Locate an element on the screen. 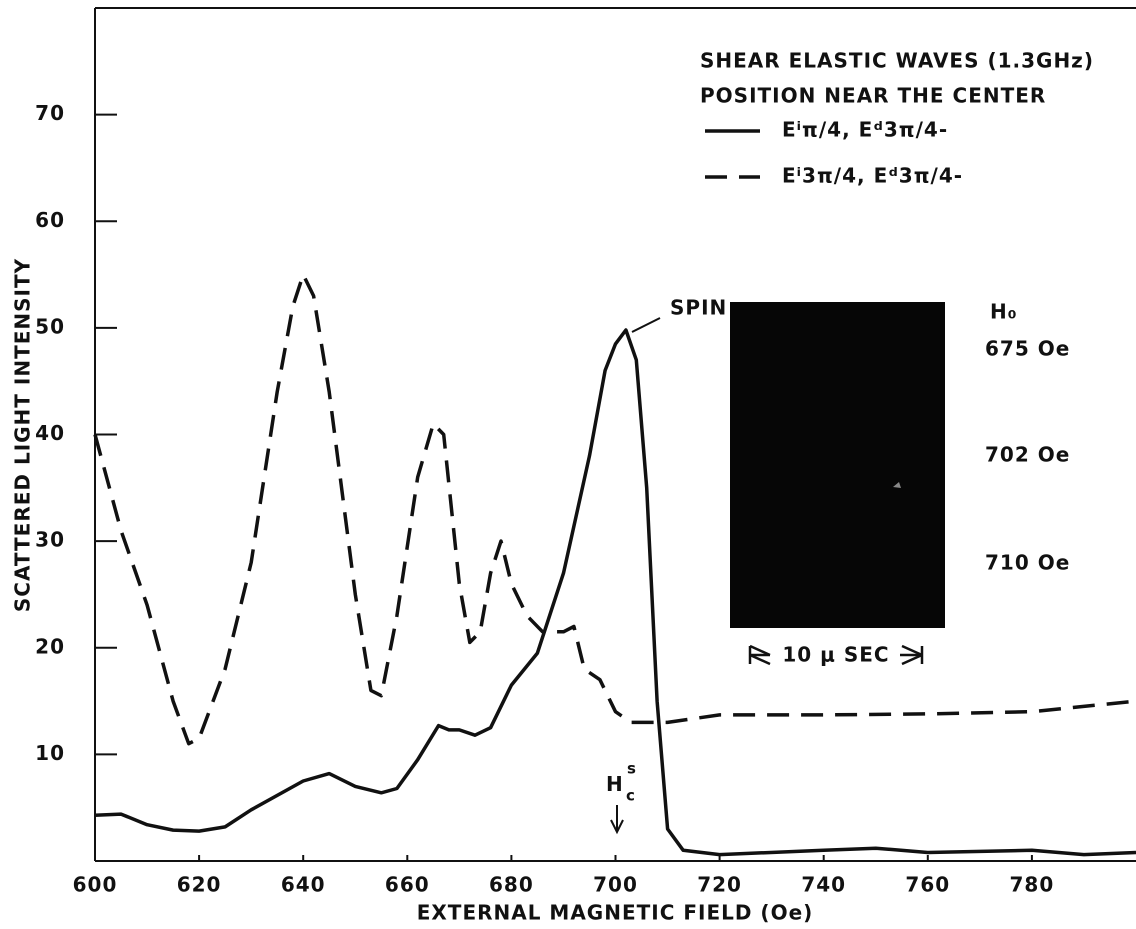 This screenshot has width=1136, height=929. x-axis-label: EXTERNAL MAGNETIC FIELD (Oe) is located at coordinates (615, 913).